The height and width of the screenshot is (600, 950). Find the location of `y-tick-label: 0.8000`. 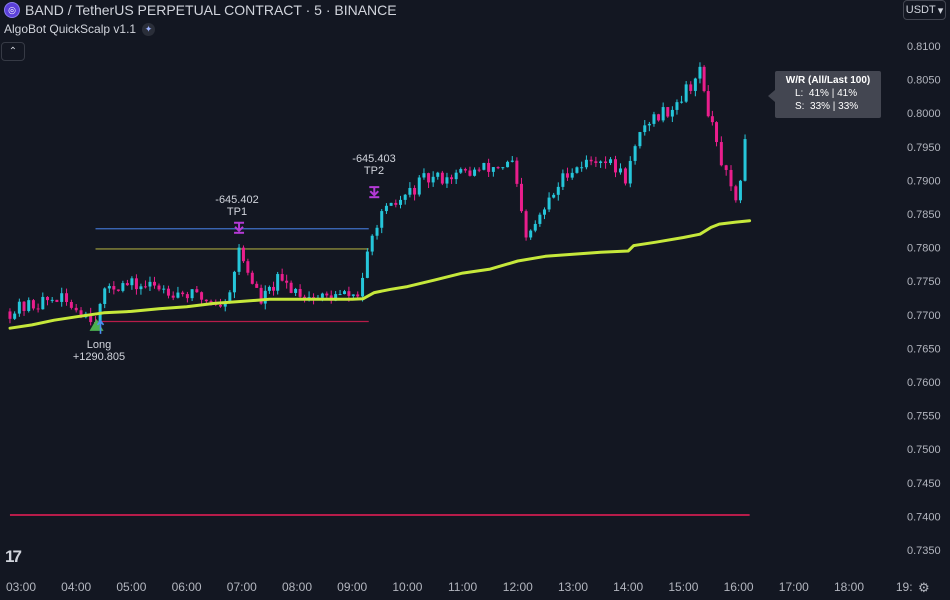

y-tick-label: 0.8000 is located at coordinates (924, 114).